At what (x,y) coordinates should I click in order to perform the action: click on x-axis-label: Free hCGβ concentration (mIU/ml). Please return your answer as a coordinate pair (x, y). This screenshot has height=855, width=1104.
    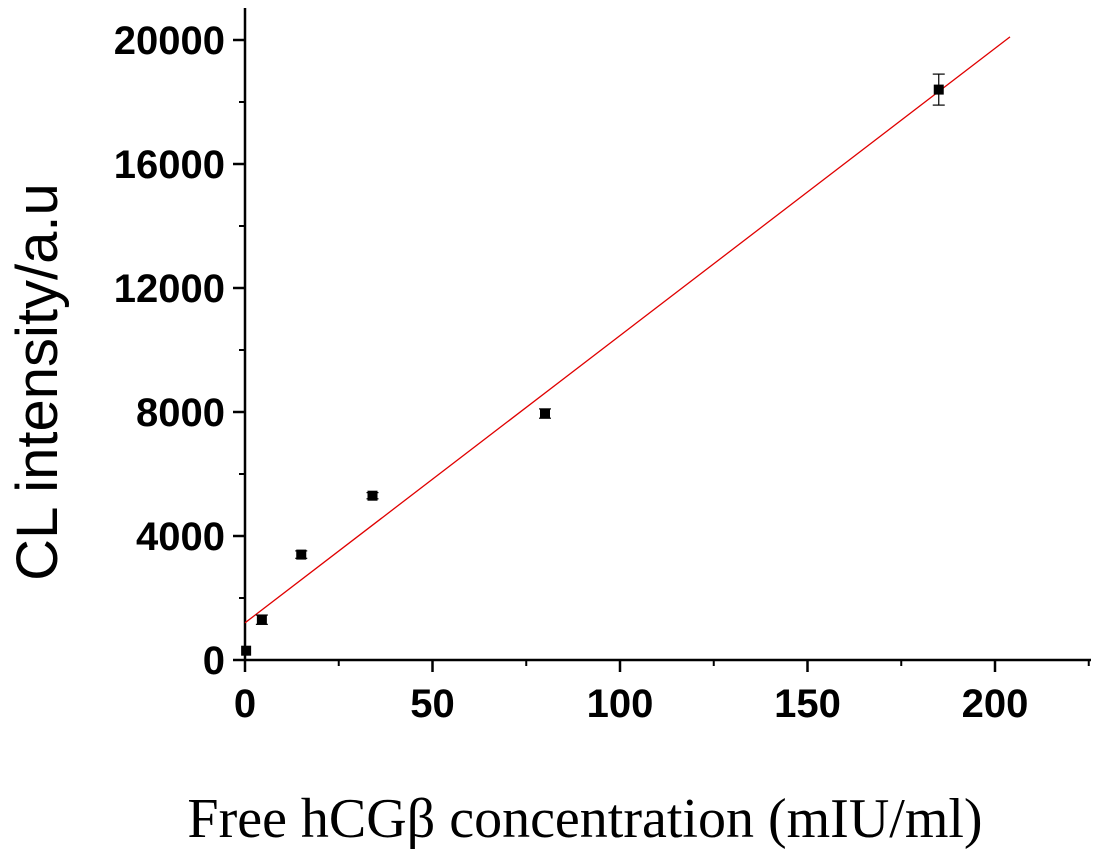
    Looking at the image, I should click on (584, 819).